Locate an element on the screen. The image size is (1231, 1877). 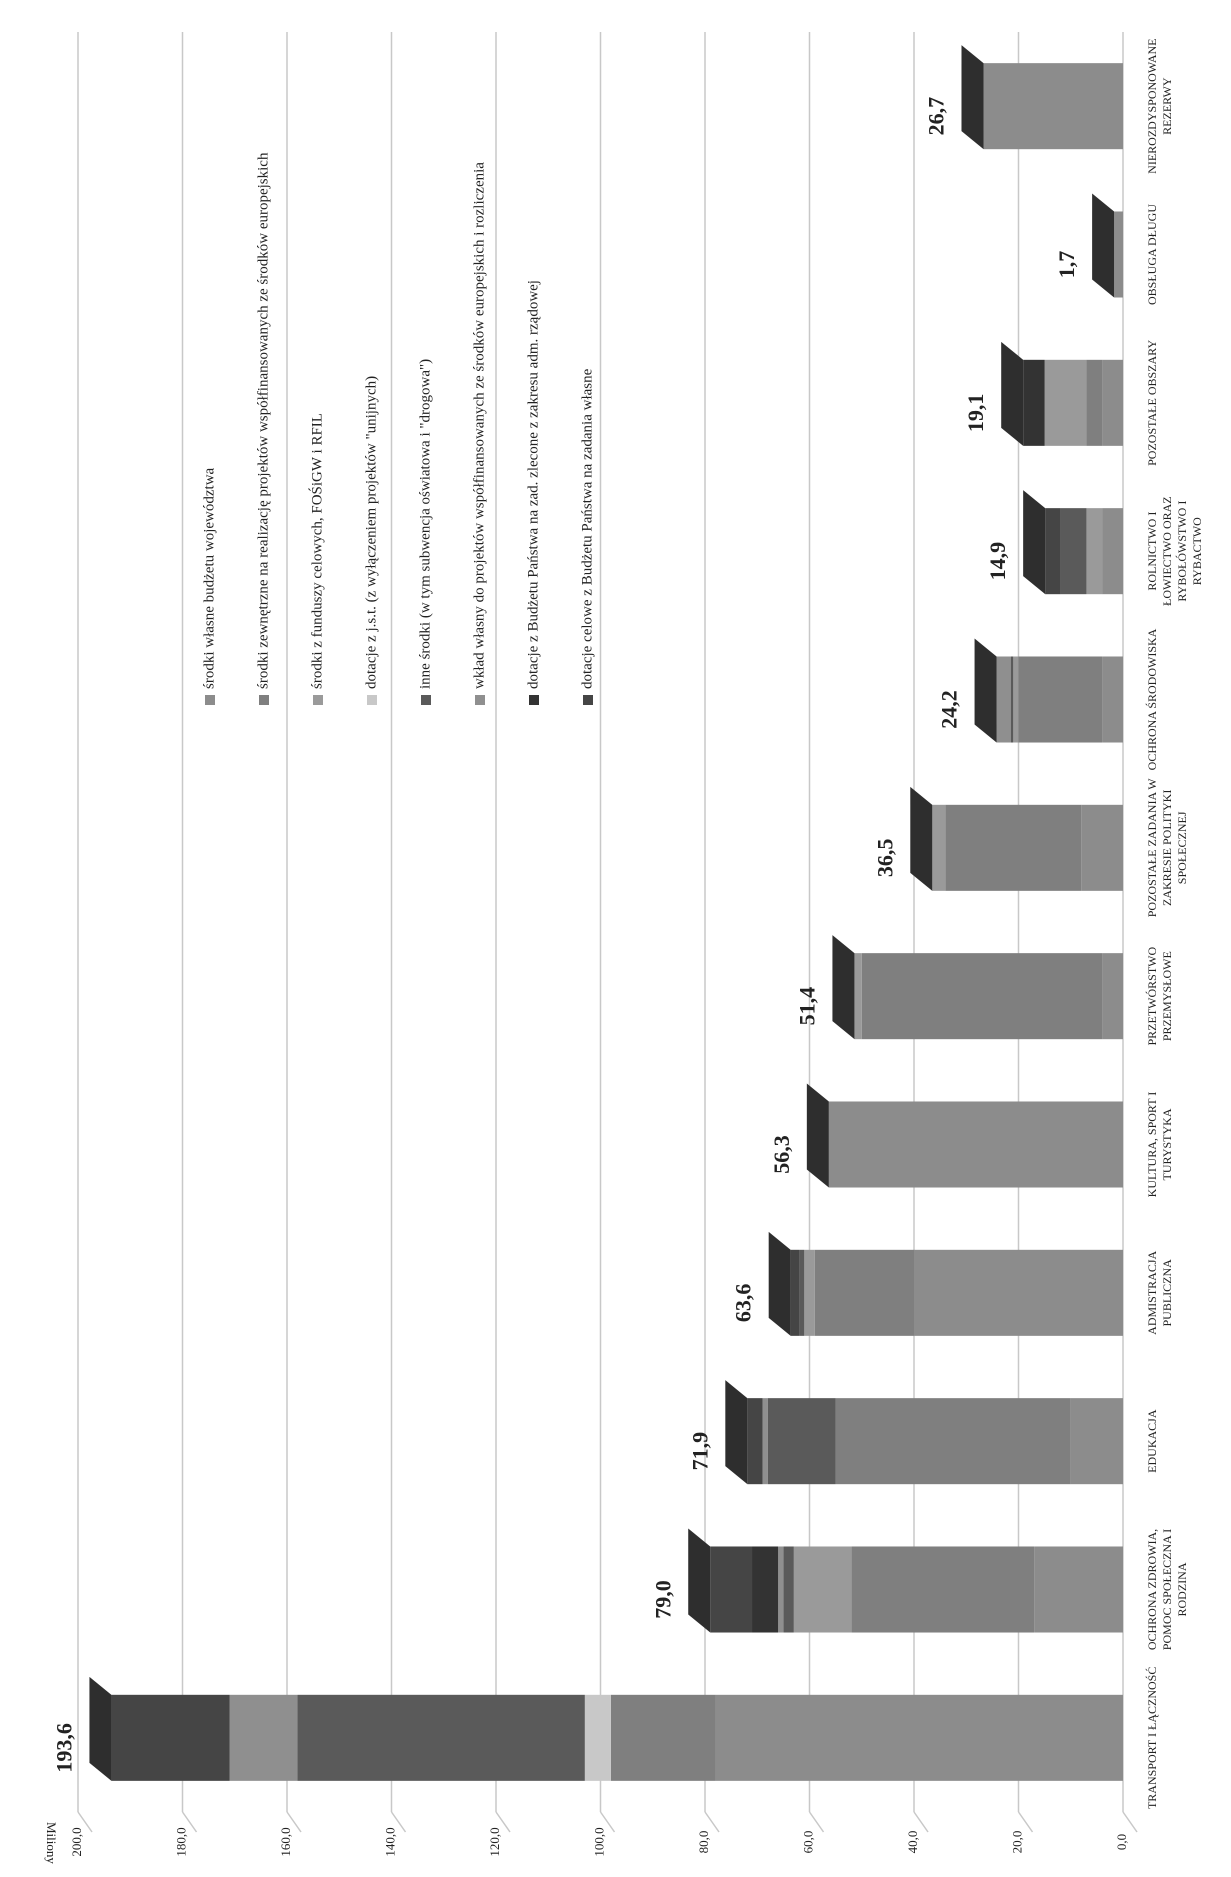
y-tick-label: 40,0 is located at coordinates (912, 1842).